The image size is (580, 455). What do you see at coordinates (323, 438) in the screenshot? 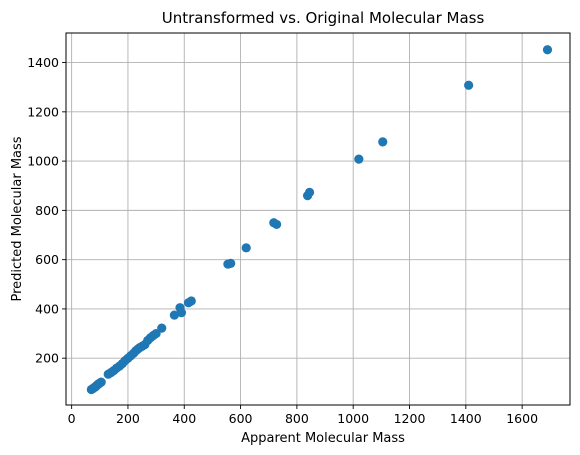
I see `x-axis-label: Apparent Molecular Mass` at bounding box center [323, 438].